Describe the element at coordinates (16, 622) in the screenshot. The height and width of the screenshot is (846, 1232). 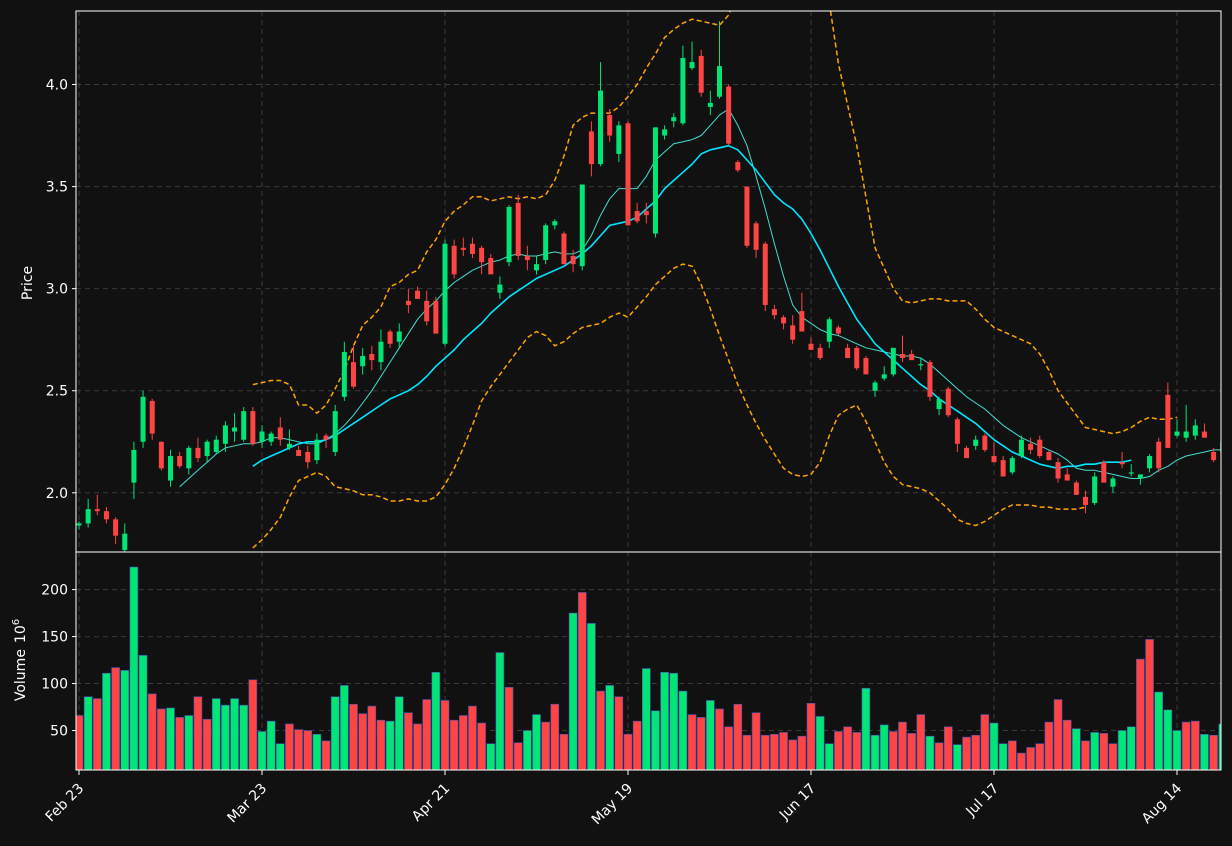
I see `volume-axis-label-exp: 6` at that location.